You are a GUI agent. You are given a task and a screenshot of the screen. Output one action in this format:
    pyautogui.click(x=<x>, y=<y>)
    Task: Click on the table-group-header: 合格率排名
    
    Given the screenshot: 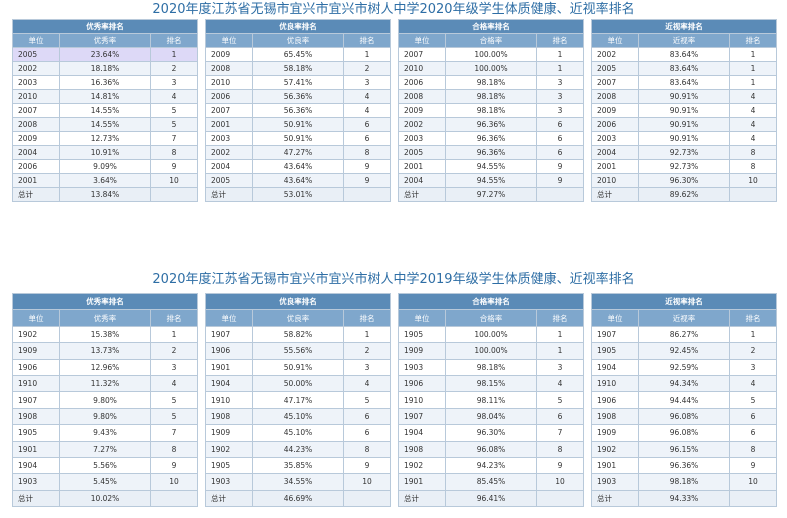 What is the action you would take?
    pyautogui.click(x=491, y=301)
    